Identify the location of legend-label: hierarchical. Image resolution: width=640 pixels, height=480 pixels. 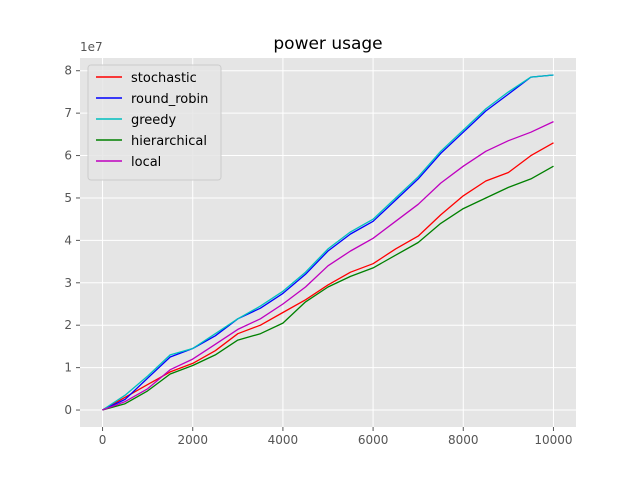
(169, 141).